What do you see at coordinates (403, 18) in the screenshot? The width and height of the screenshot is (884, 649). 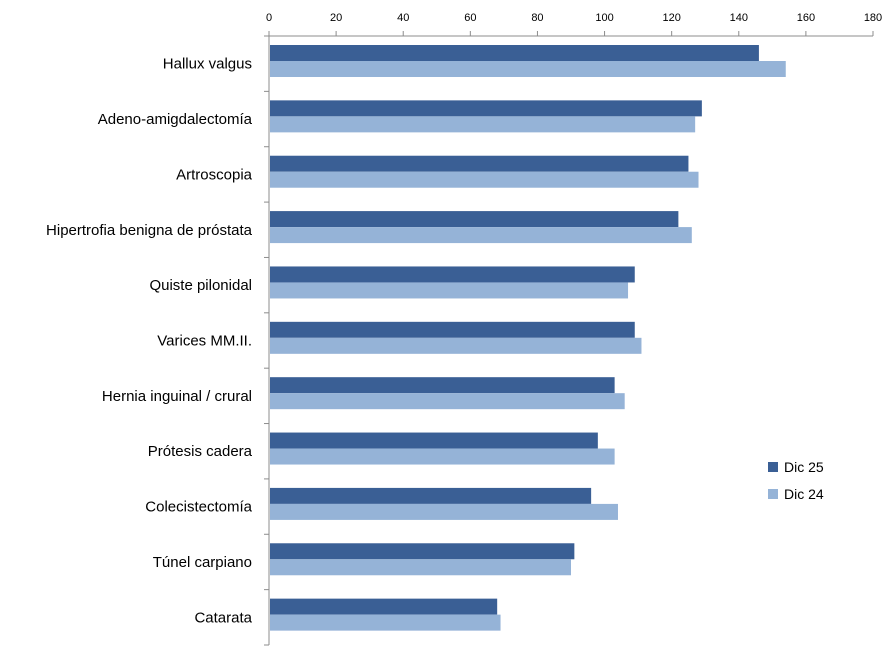 I see `x-tick-label: 40` at bounding box center [403, 18].